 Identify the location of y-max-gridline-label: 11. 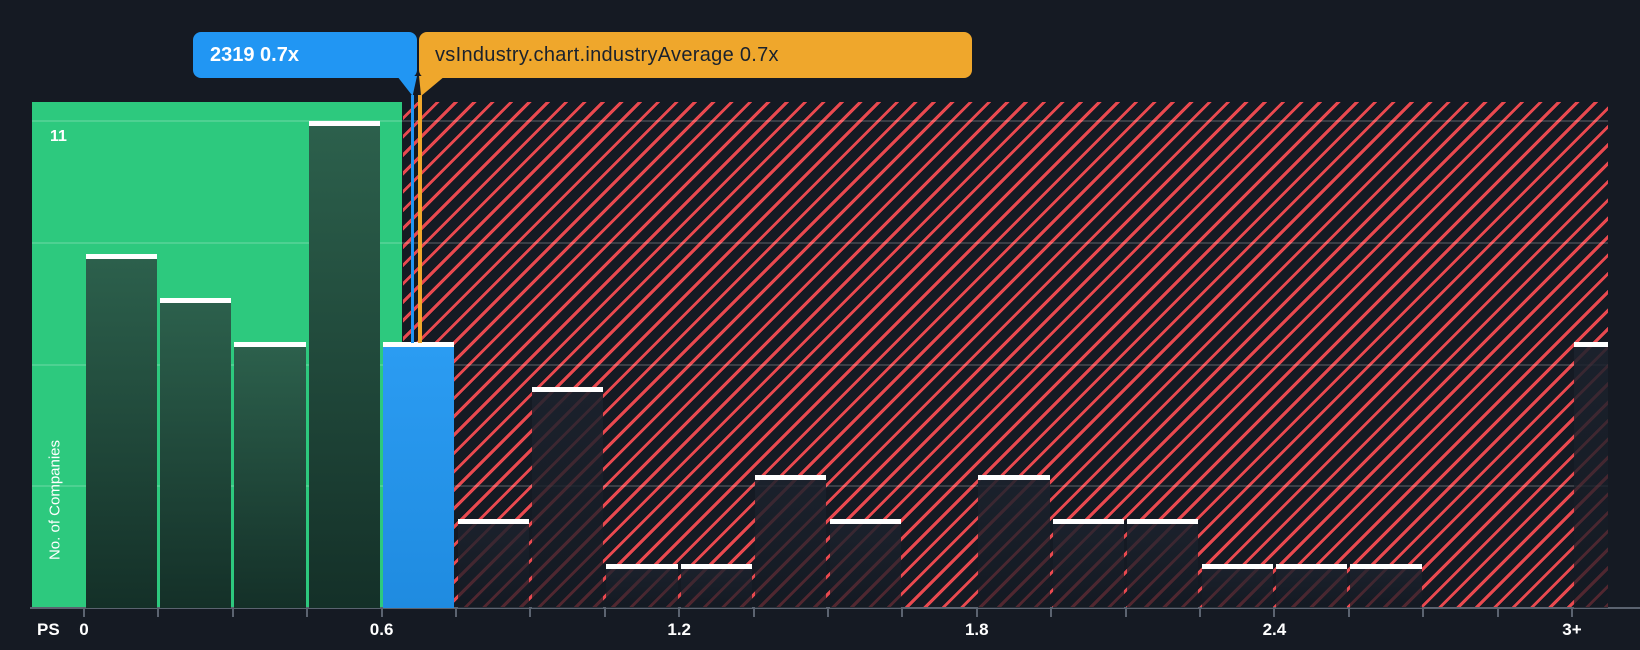
(58, 136).